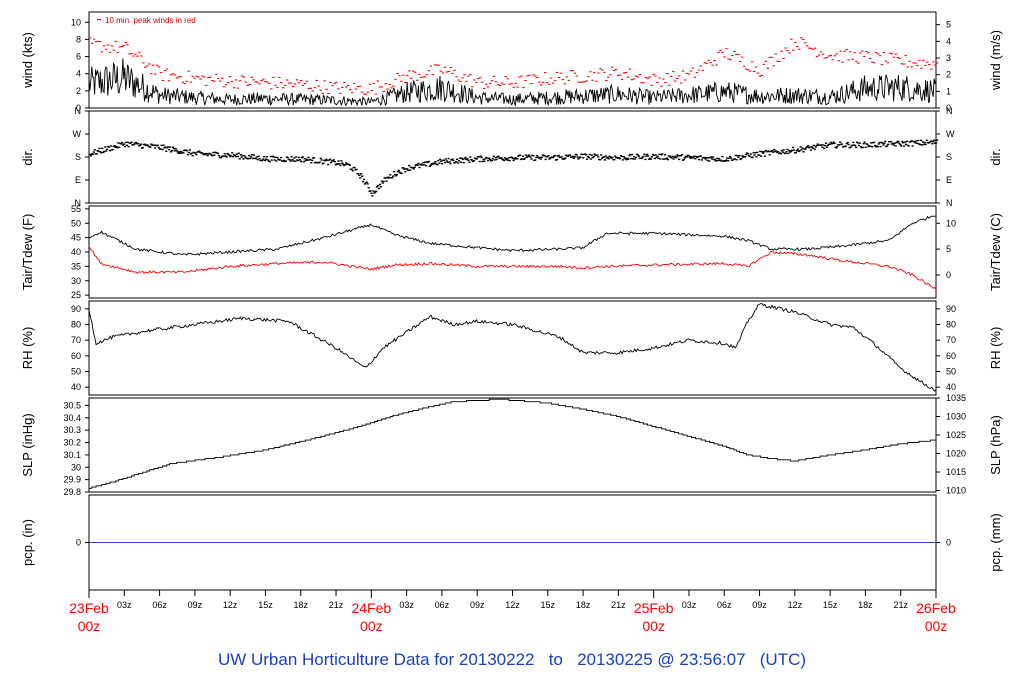 The image size is (1024, 700). I want to click on ytick-label-left: 30.3, so click(72, 430).